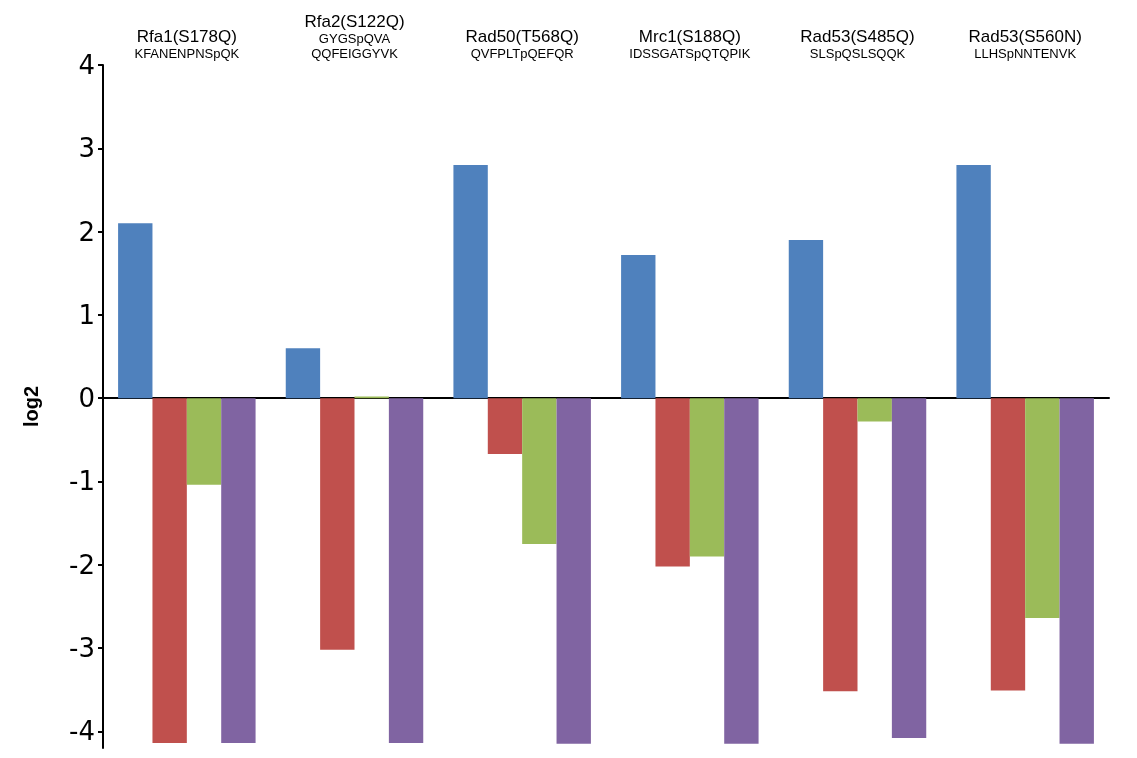 The image size is (1137, 758). Describe the element at coordinates (86, 65) in the screenshot. I see `y-tick-label: 4` at that location.